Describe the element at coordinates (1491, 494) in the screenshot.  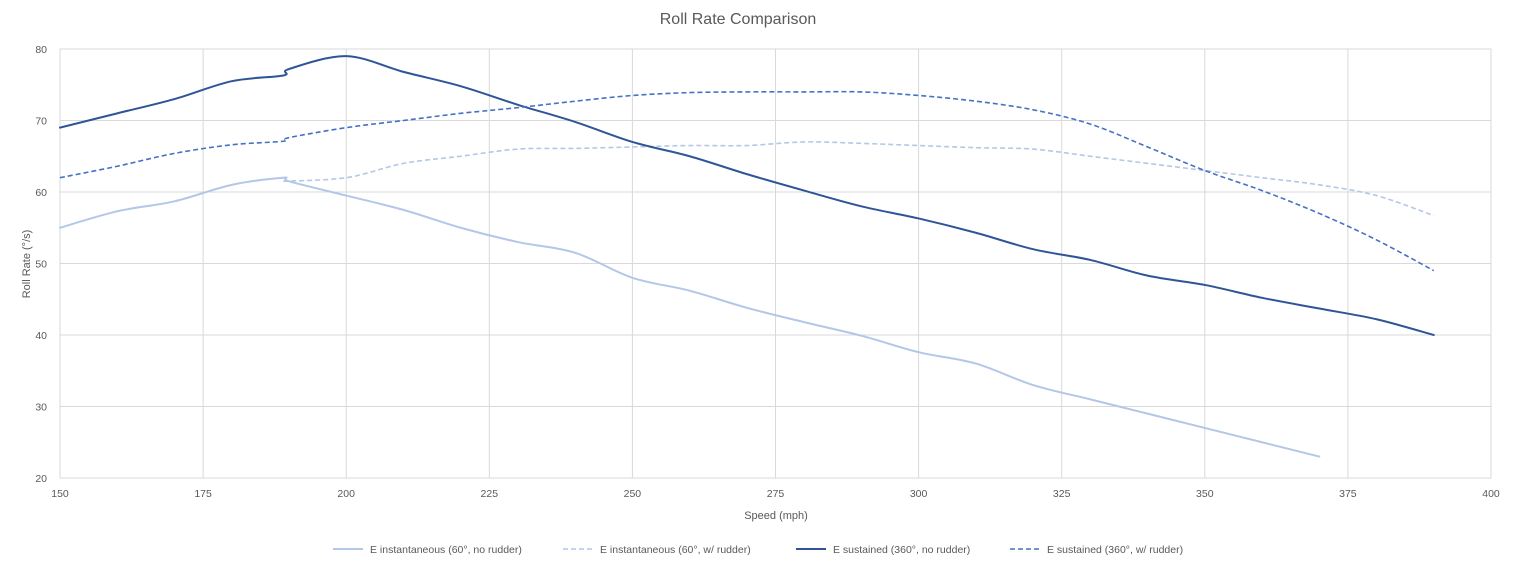
I see `x-tick-label: 400` at that location.